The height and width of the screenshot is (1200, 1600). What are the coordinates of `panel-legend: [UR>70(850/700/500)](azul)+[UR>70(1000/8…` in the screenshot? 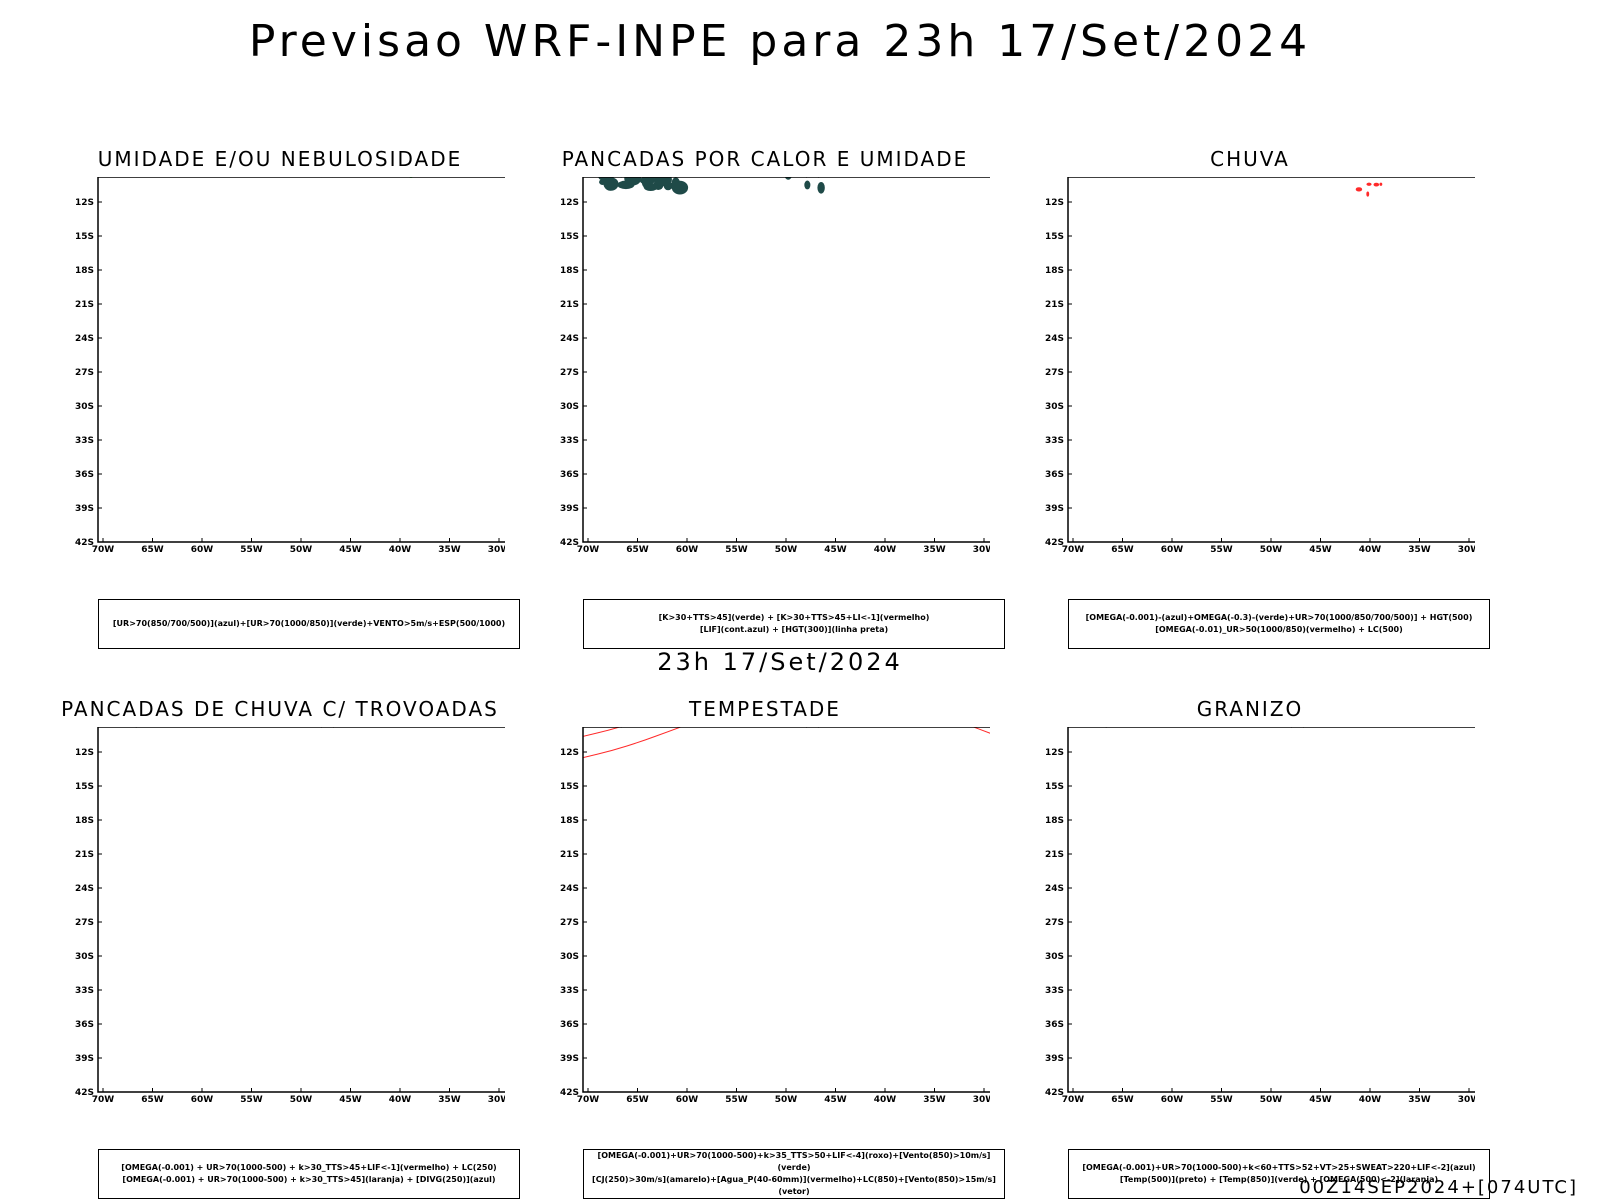 It's located at (309, 624).